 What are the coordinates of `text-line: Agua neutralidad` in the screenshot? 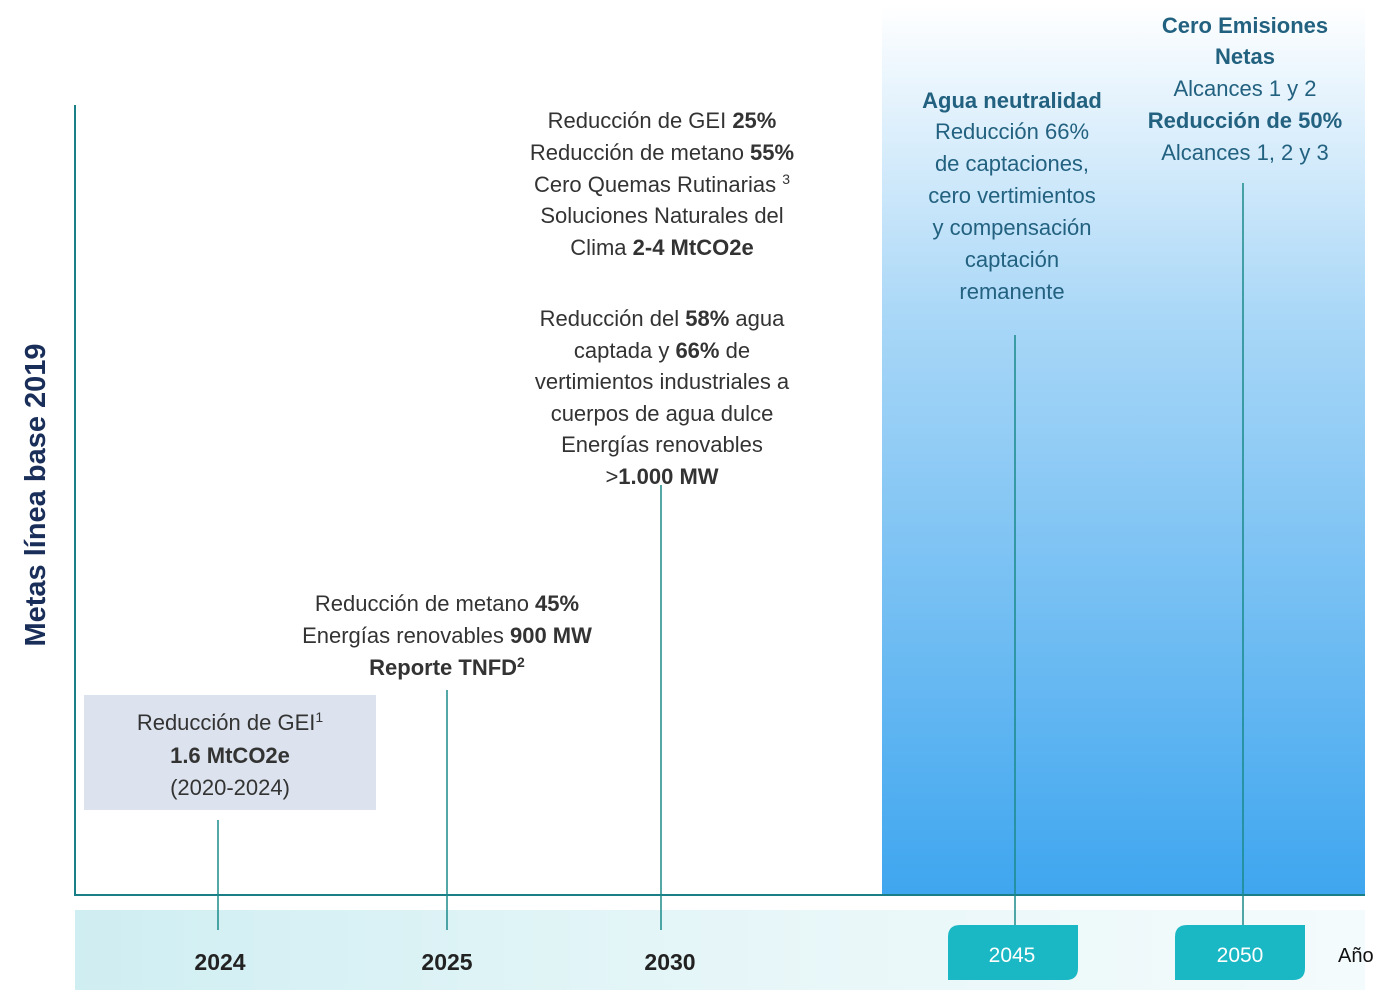 It's located at (1012, 100).